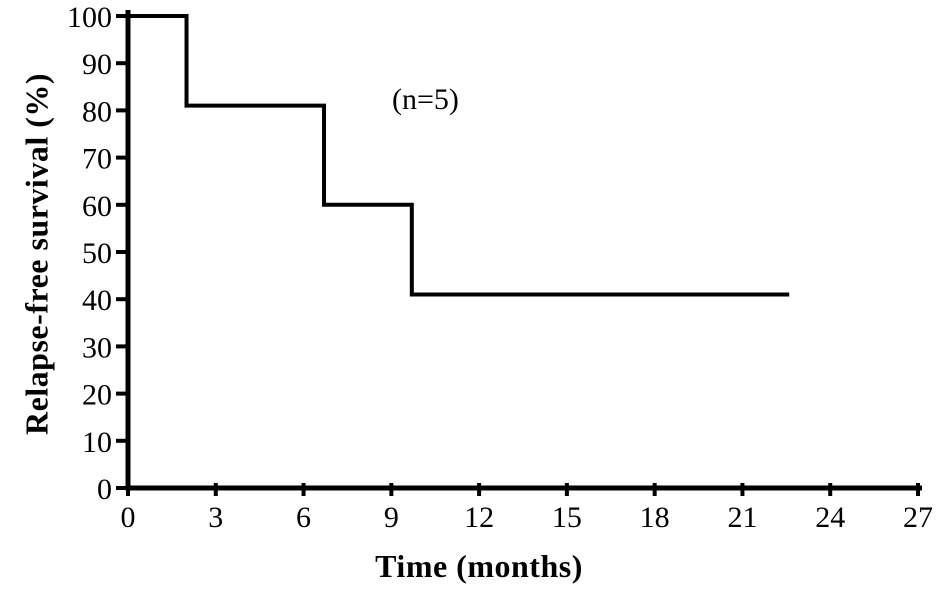 This screenshot has width=945, height=593. What do you see at coordinates (128, 517) in the screenshot?
I see `x-tick-label: 0` at bounding box center [128, 517].